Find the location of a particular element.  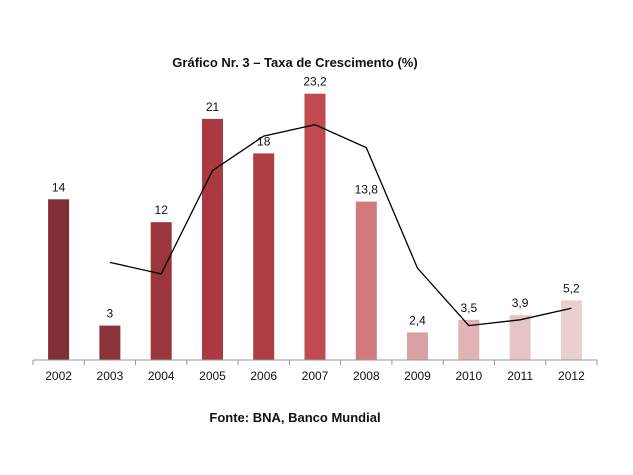

bar-2004 is located at coordinates (161, 291).